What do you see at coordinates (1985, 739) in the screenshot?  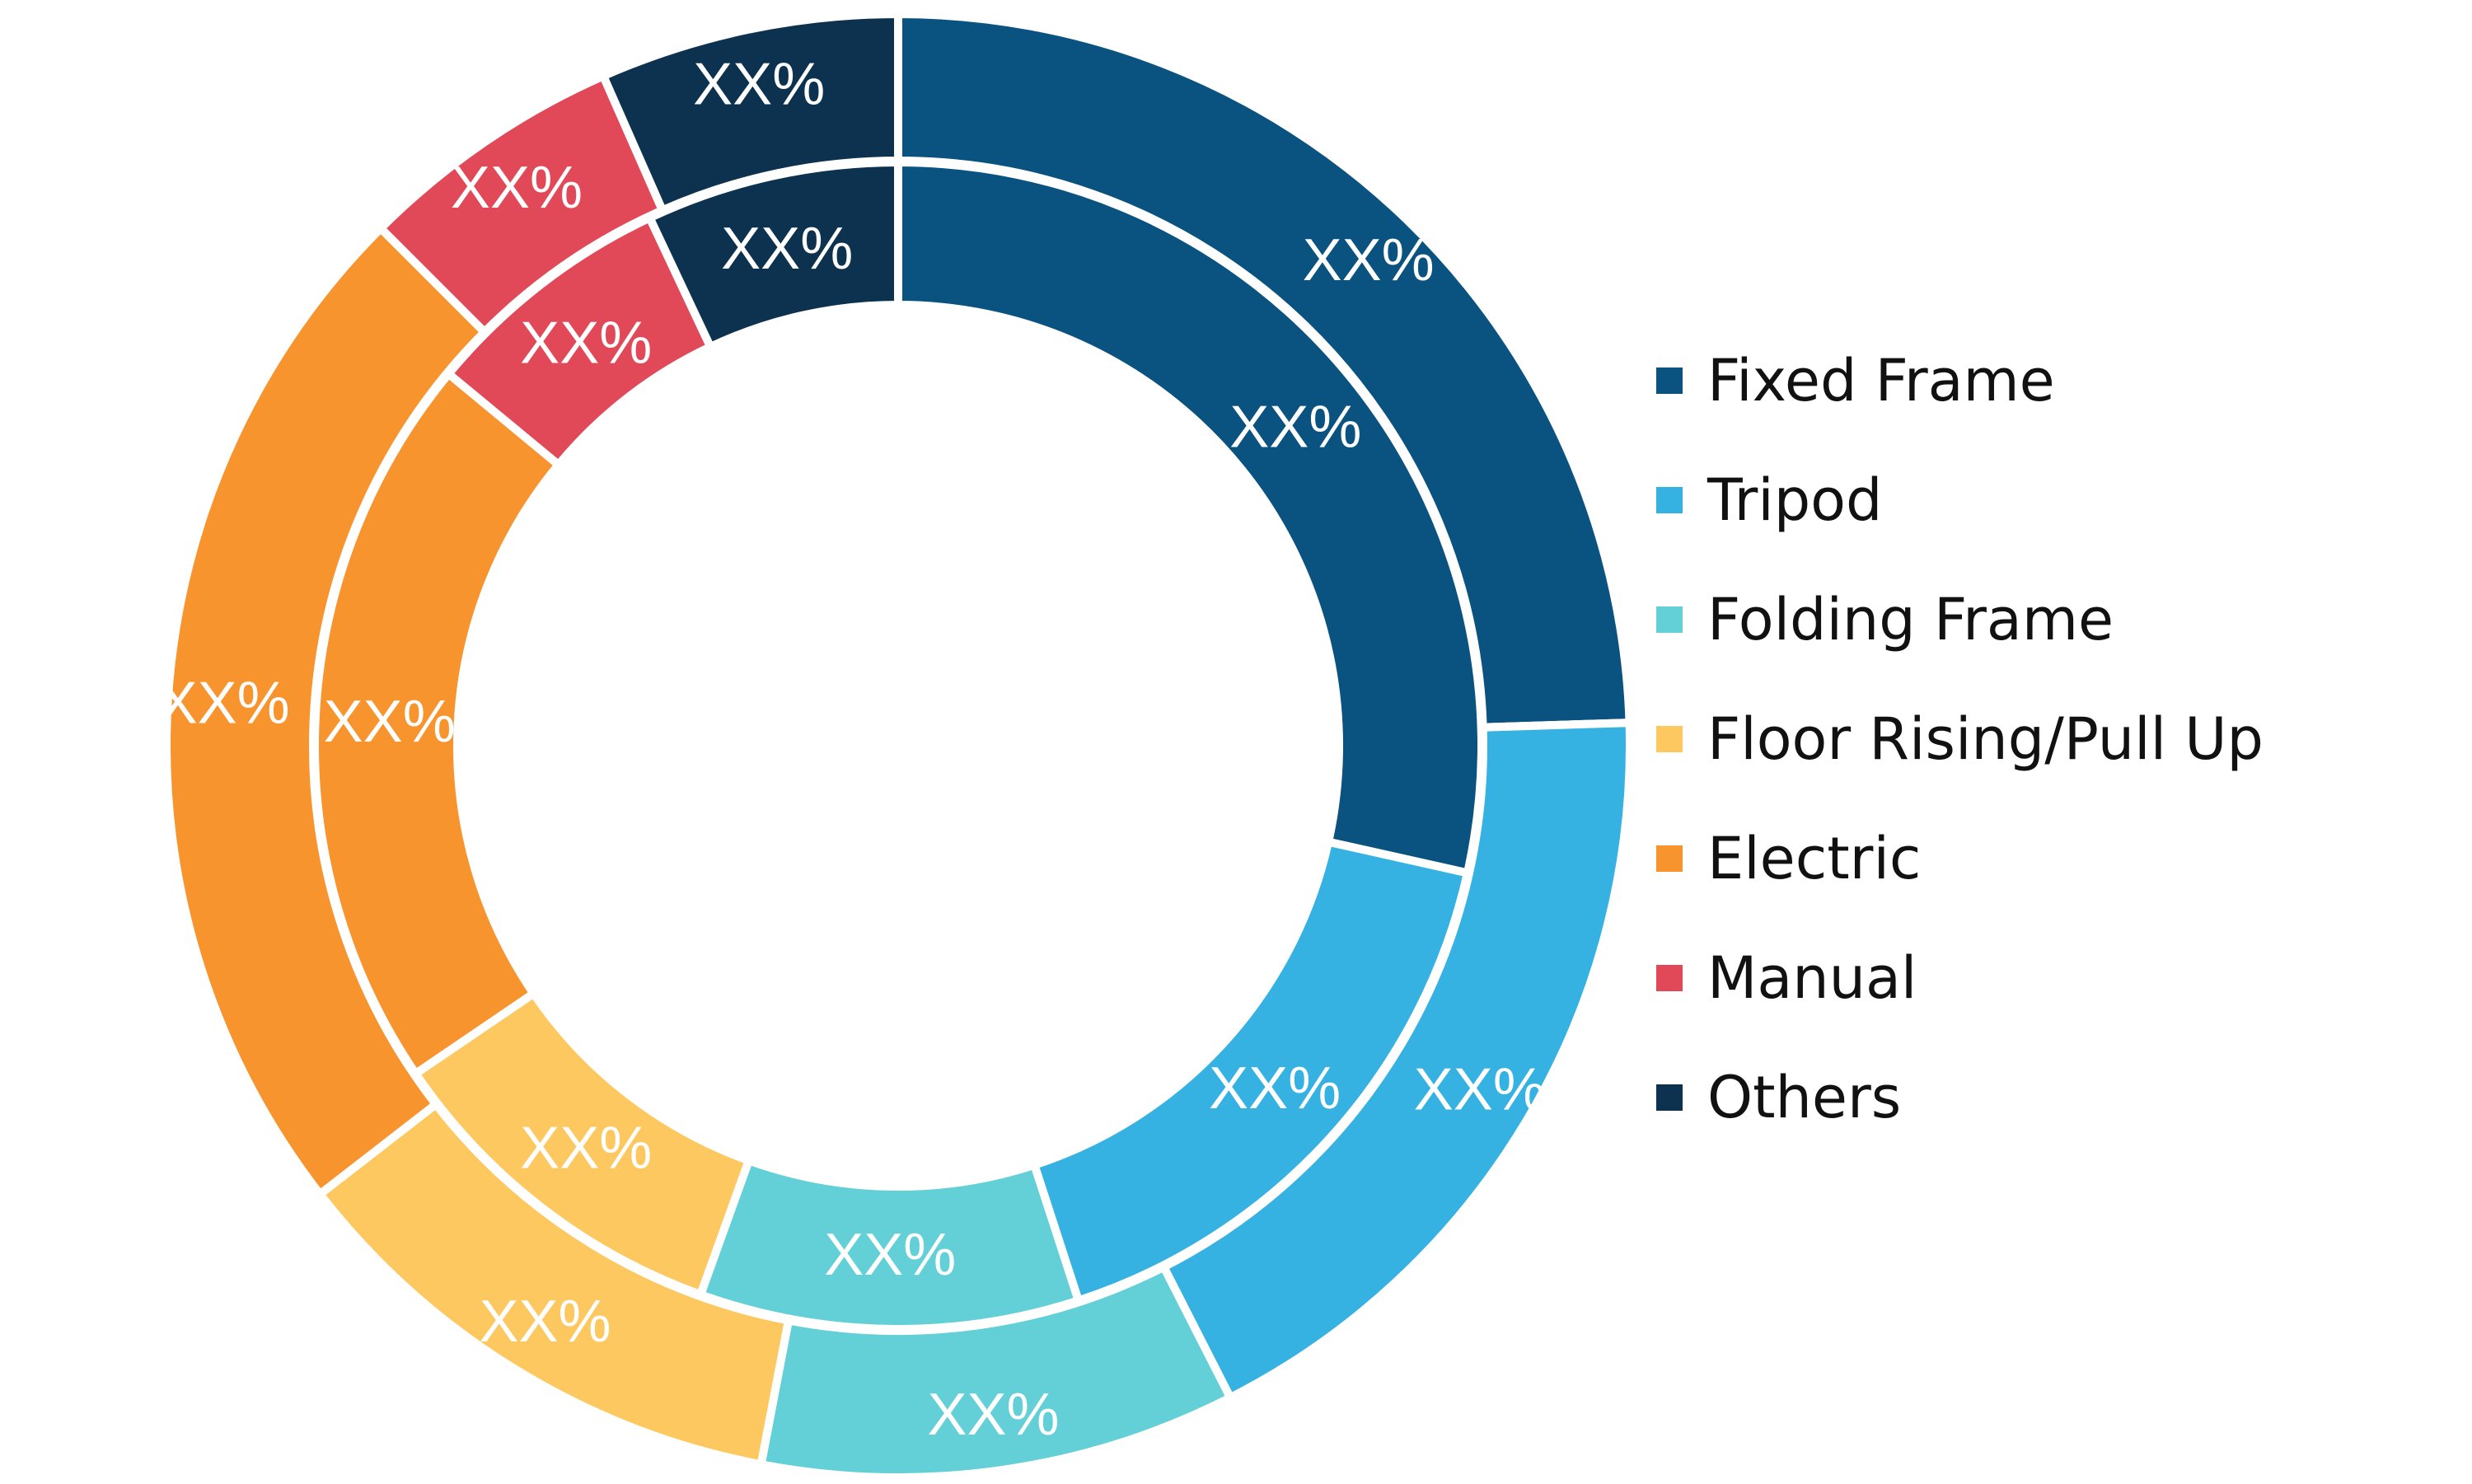 I see `legend-label-floor-rising-pull-up: Floor Rising/Pull Up` at bounding box center [1985, 739].